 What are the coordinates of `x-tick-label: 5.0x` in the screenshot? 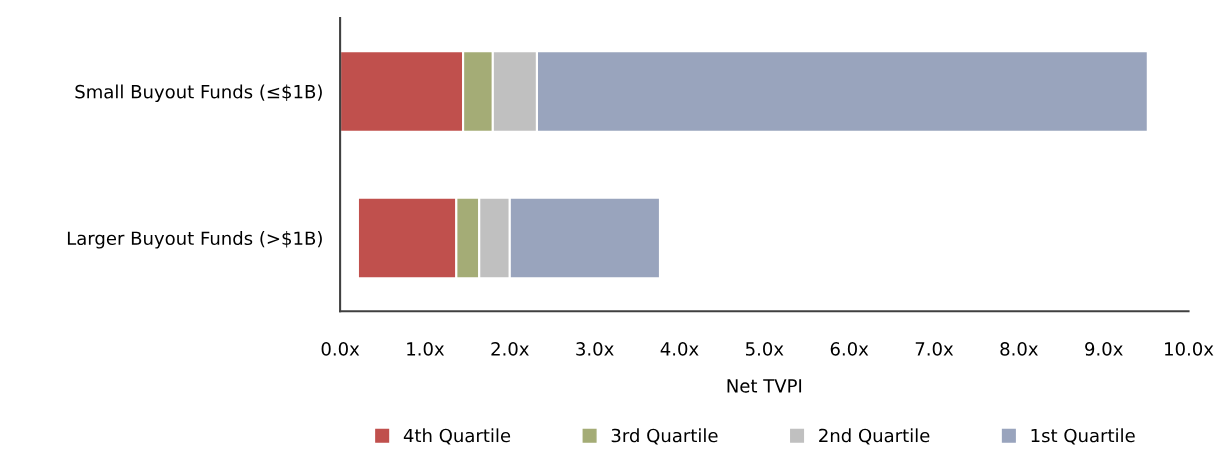 It's located at (765, 349).